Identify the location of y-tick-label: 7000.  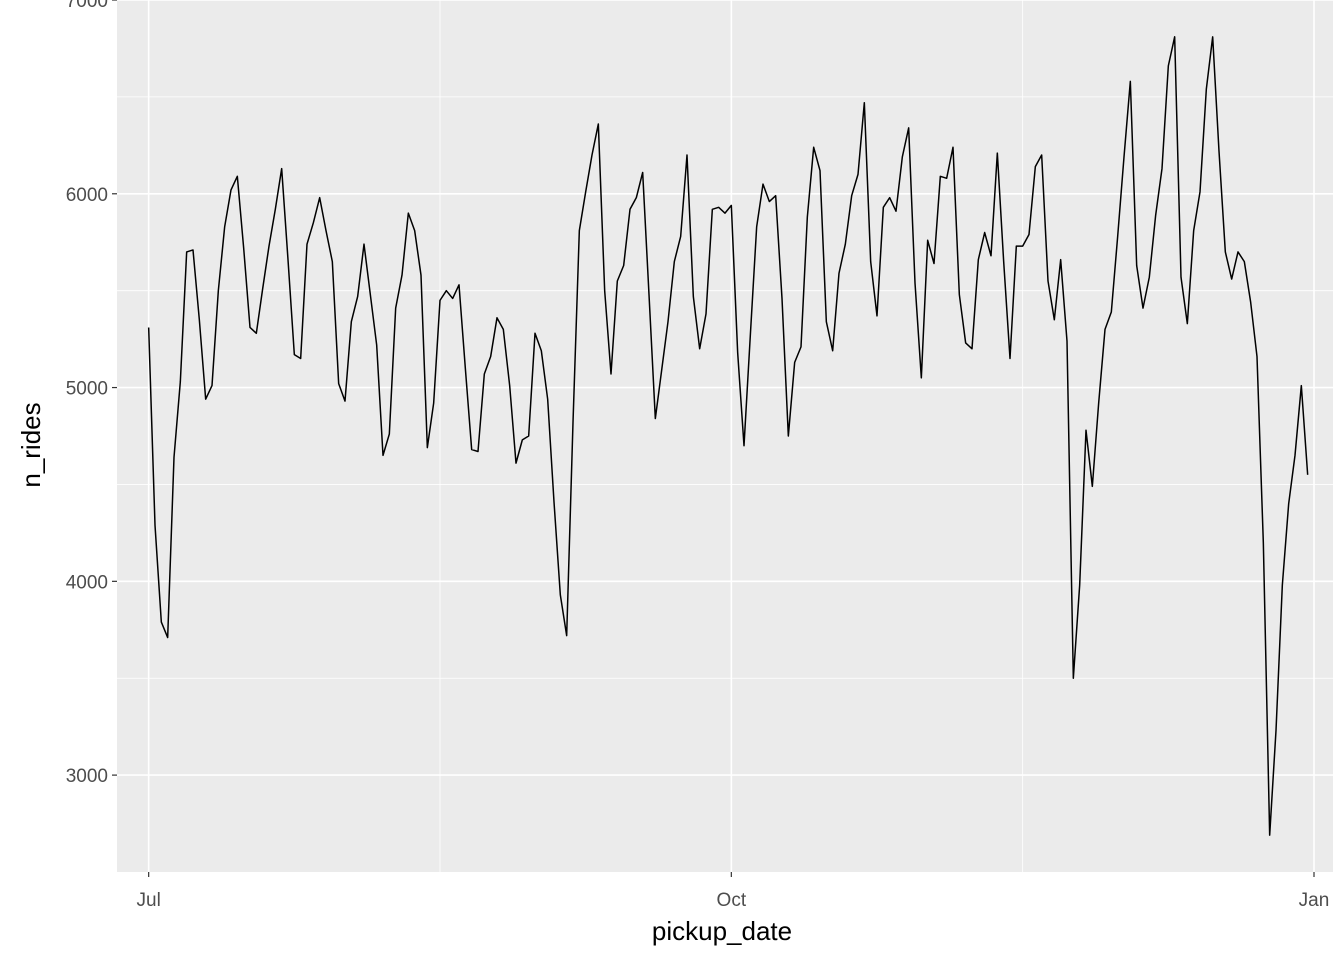
(87, 6).